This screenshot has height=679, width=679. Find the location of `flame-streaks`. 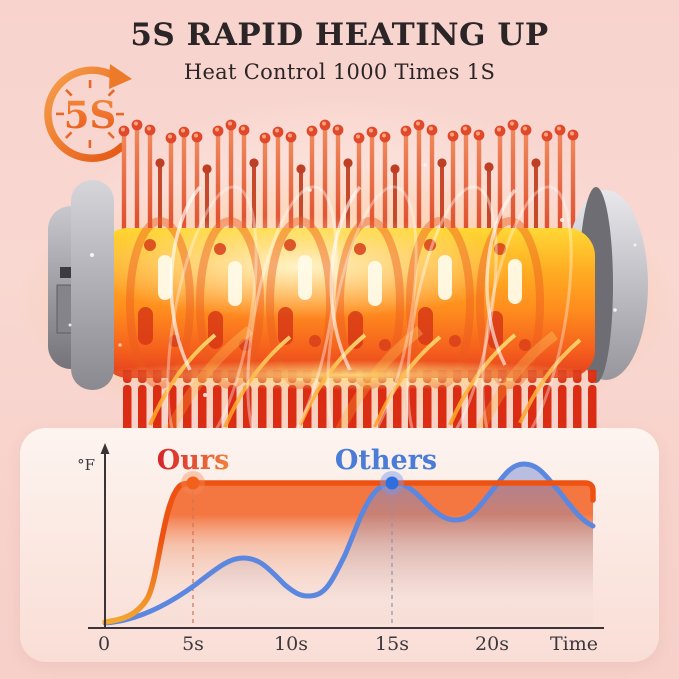

flame-streaks is located at coordinates (365, 379).